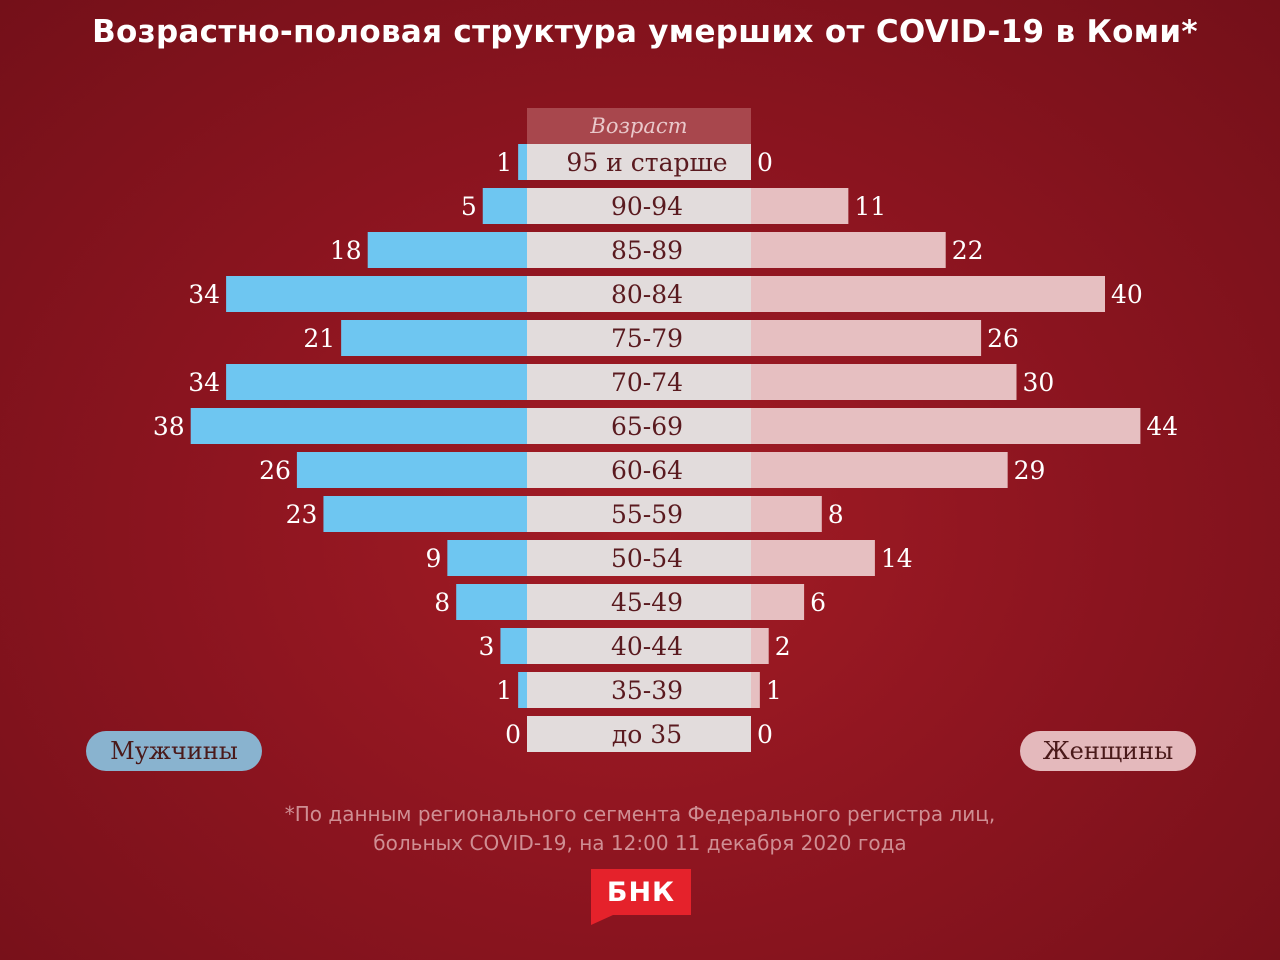 This screenshot has height=960, width=1280. What do you see at coordinates (319, 338) in the screenshot?
I see `men-value-label: 21` at bounding box center [319, 338].